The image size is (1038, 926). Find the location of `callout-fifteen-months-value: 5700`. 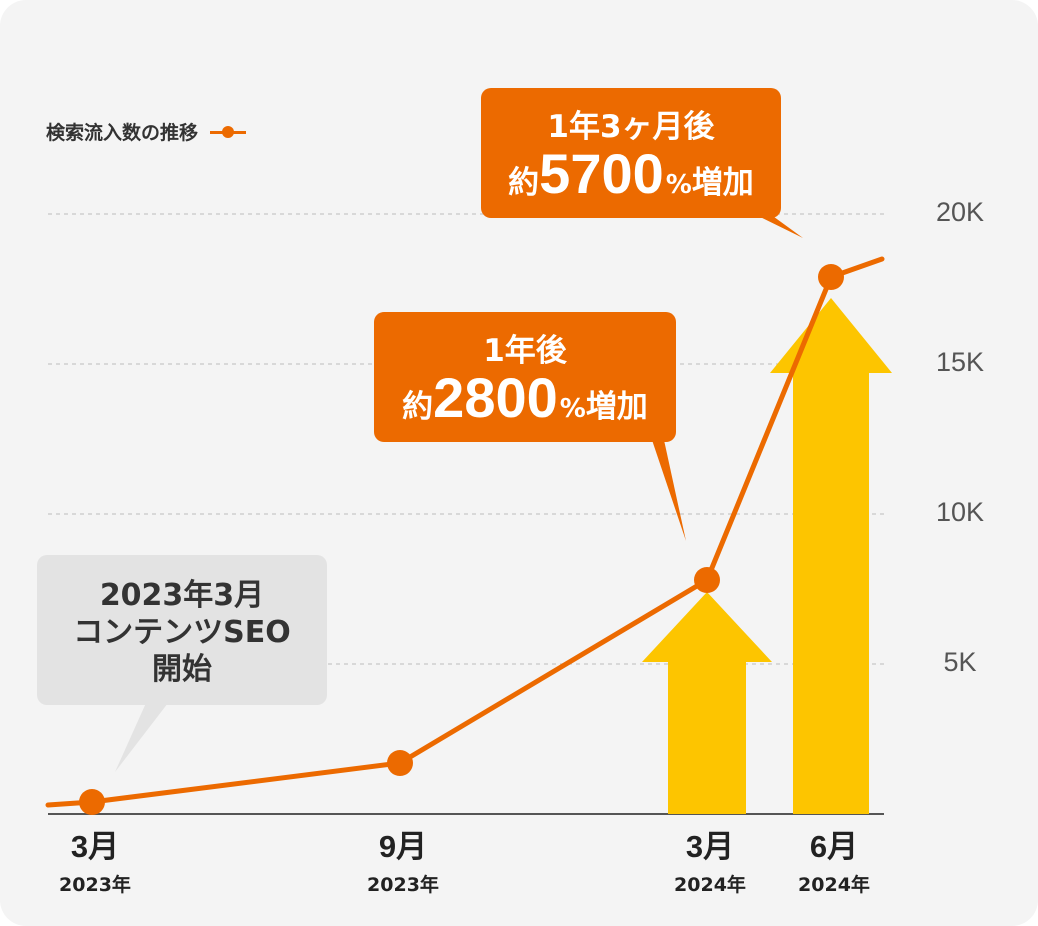

callout-fifteen-months-value: 5700 is located at coordinates (601, 173).